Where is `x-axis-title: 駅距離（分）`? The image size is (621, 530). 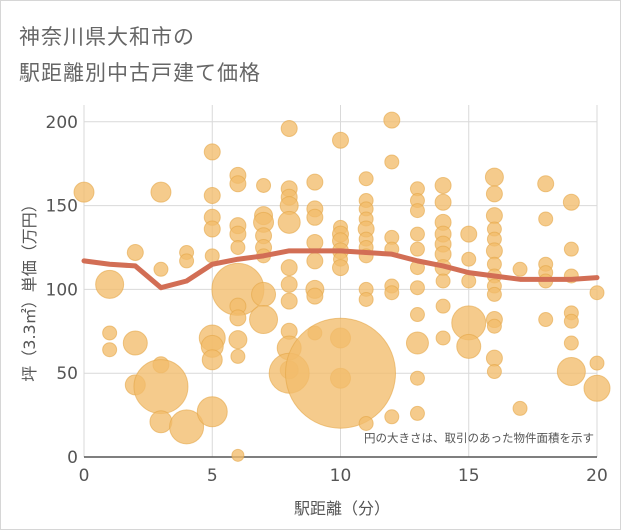
x-axis-title: 駅距離（分） is located at coordinates (342, 508).